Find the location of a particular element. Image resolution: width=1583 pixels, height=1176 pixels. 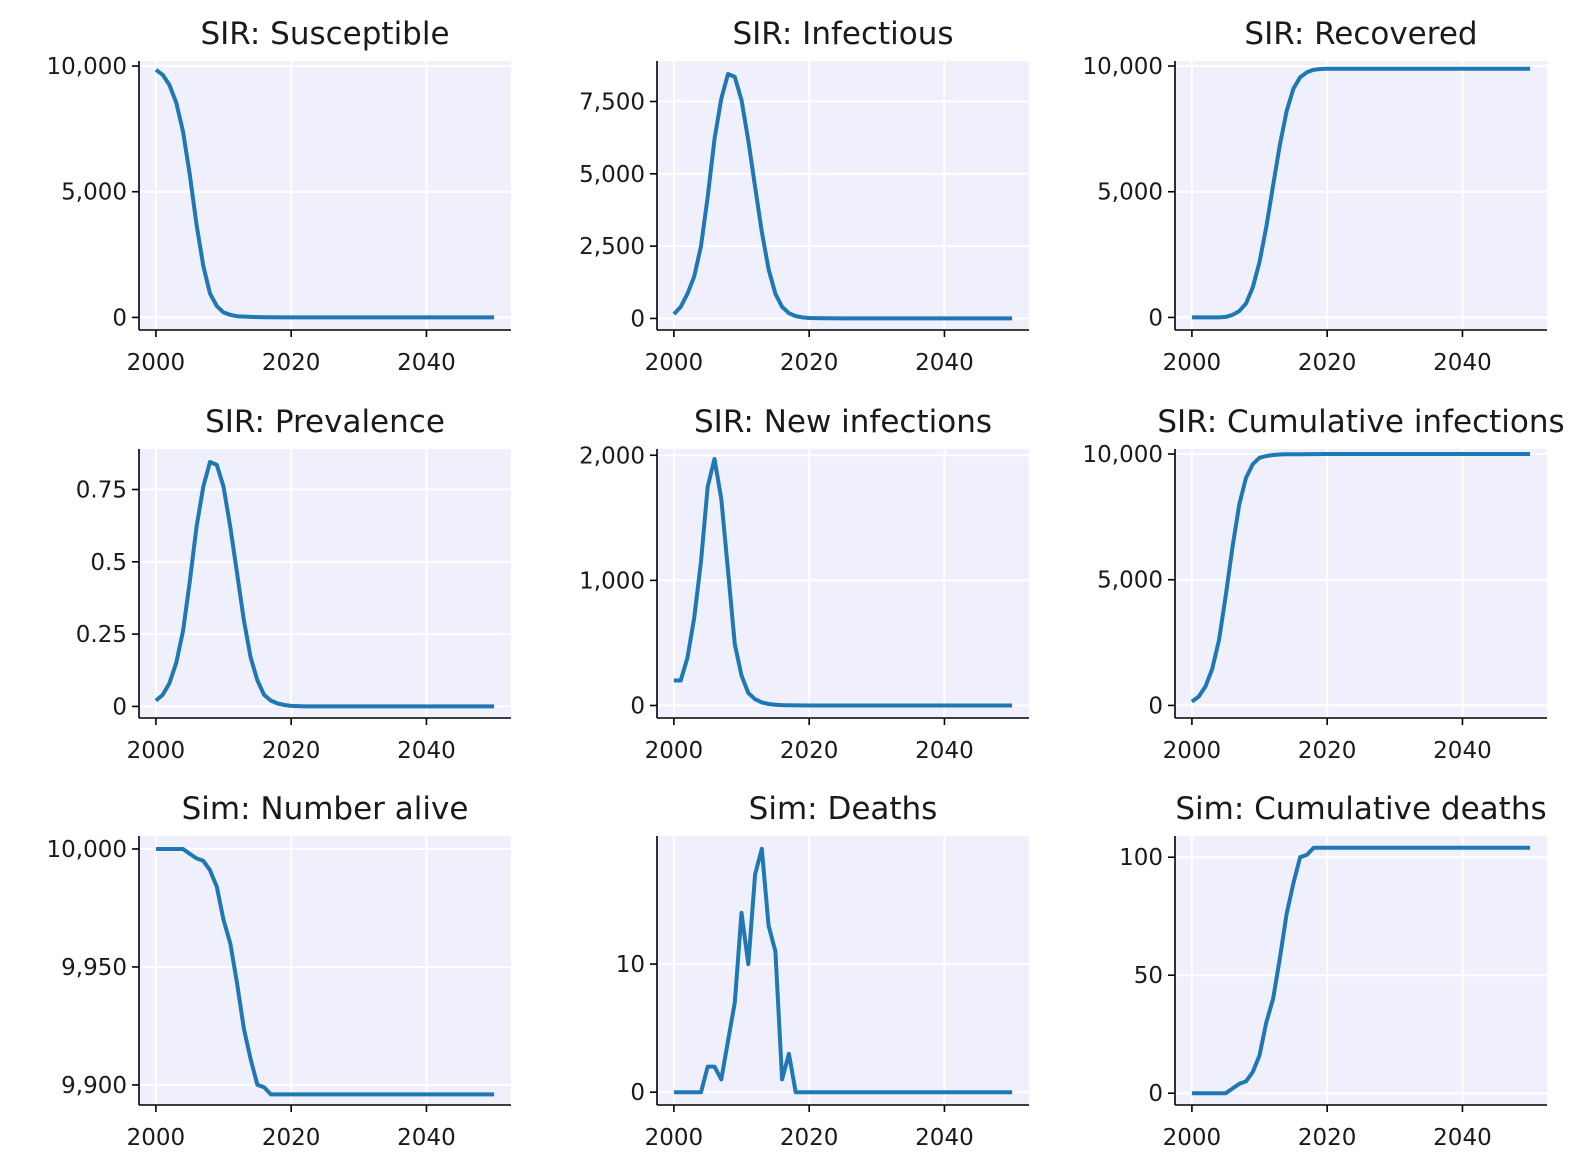

subplot-2: 2000 2020 2040 0 5,000 10,000 SIR: Recovered is located at coordinates (1315, 196).